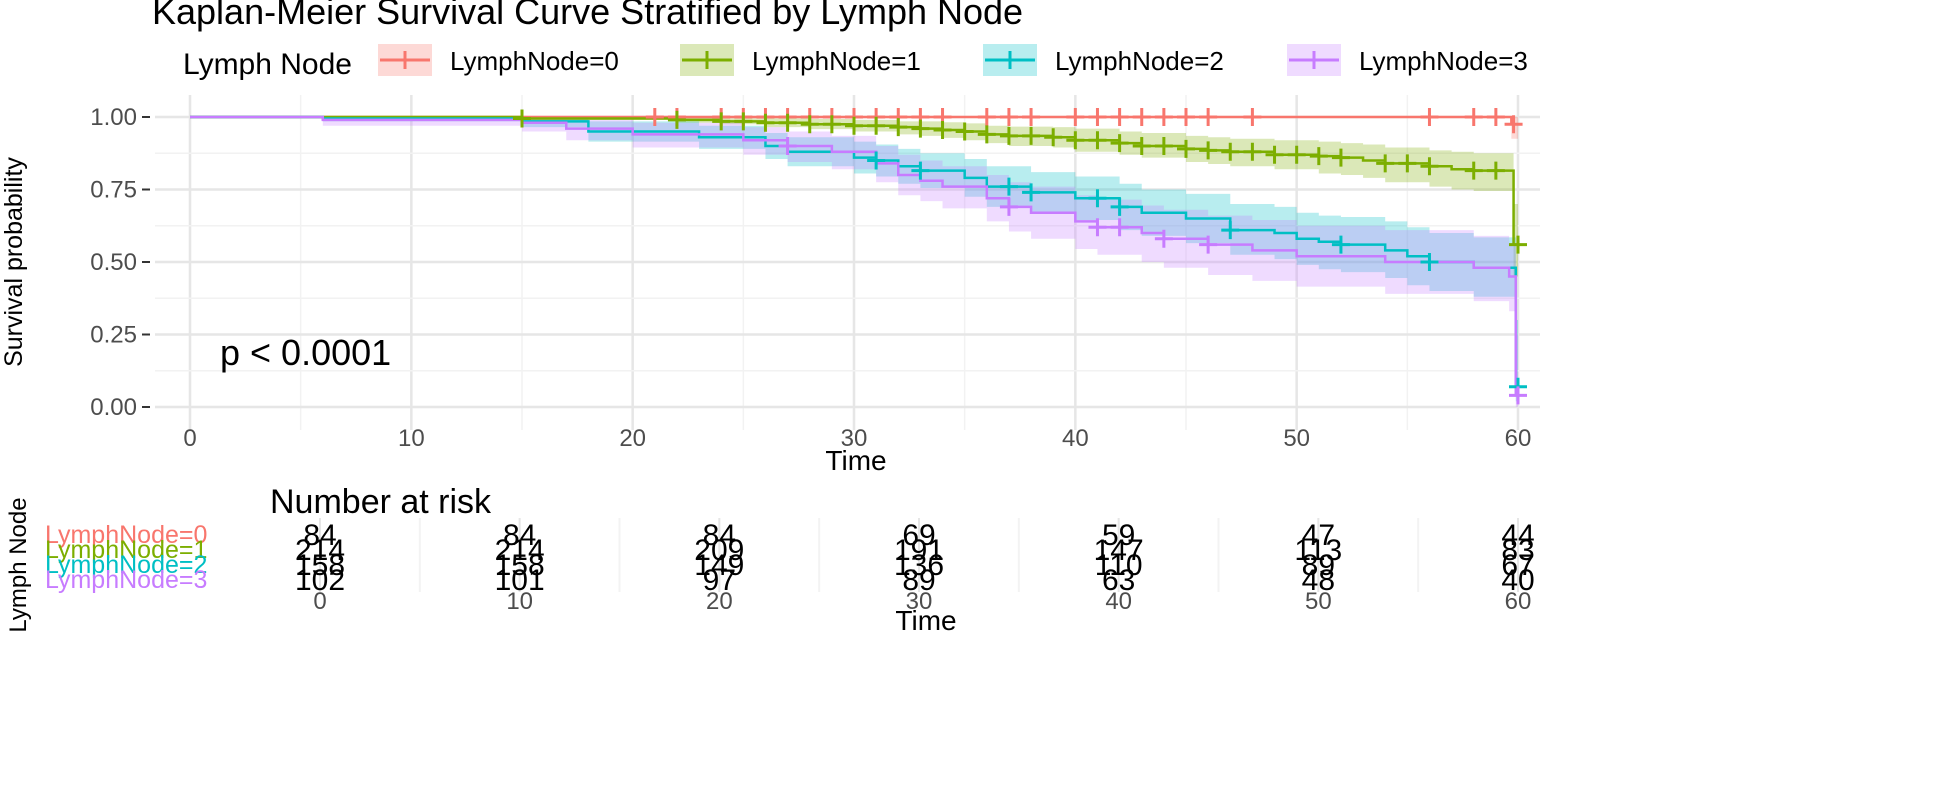  Describe the element at coordinates (1118, 601) in the screenshot. I see `risk-x-tick-label: 40` at that location.